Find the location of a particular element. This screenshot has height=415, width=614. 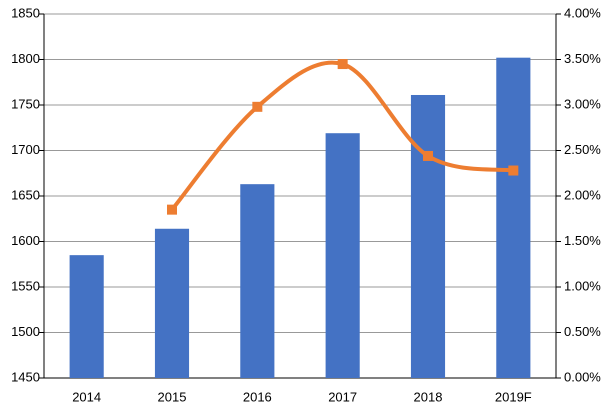

y2-tick-label: 1.00% is located at coordinates (582, 285).